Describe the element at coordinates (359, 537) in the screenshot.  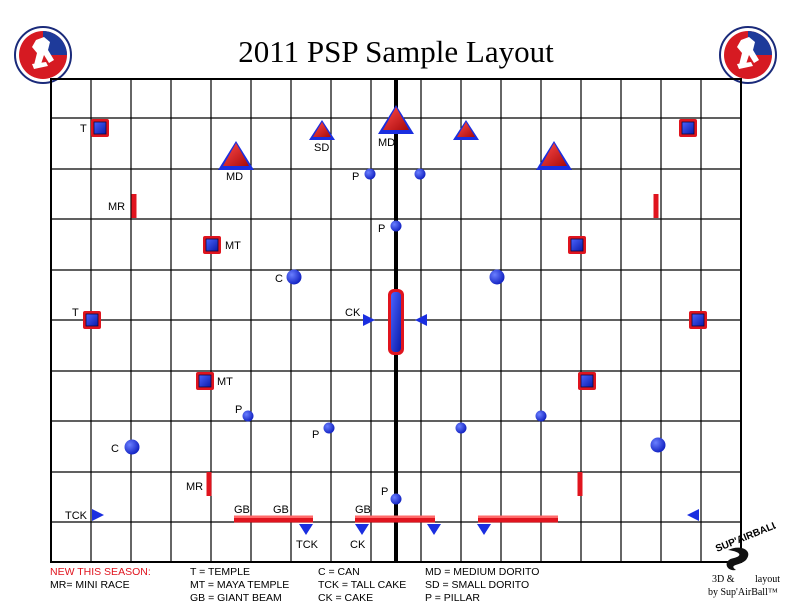
I see `bunker-cake-down: CK` at that location.